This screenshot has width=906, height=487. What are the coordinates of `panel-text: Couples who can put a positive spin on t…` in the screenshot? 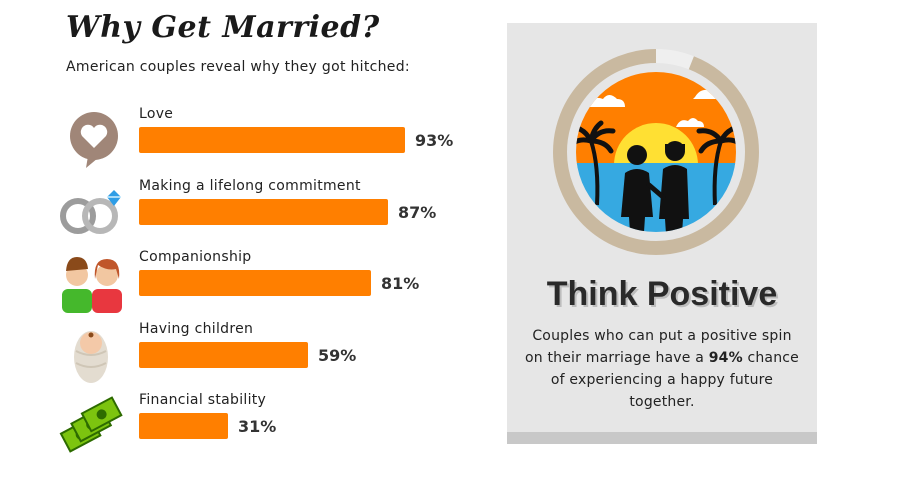 It's located at (662, 369).